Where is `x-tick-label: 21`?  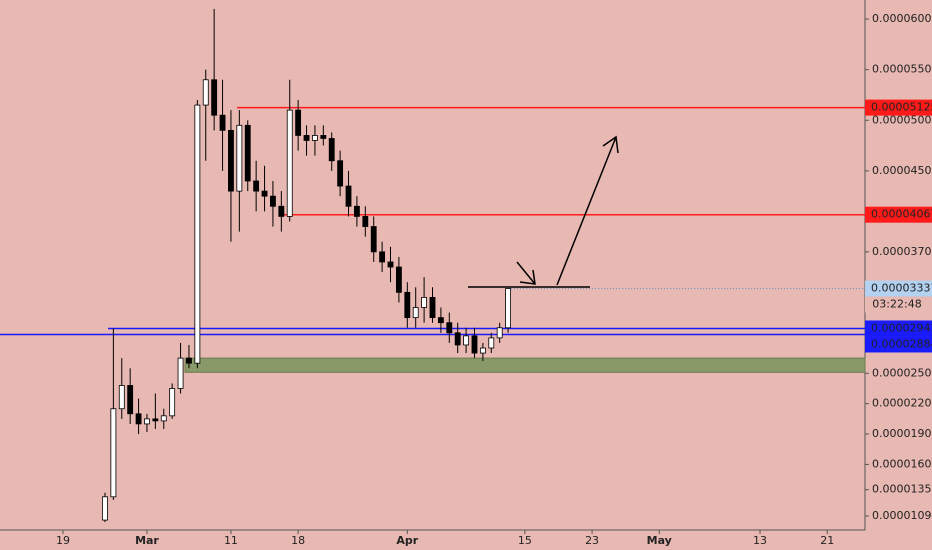
x-tick-label: 21 is located at coordinates (827, 540).